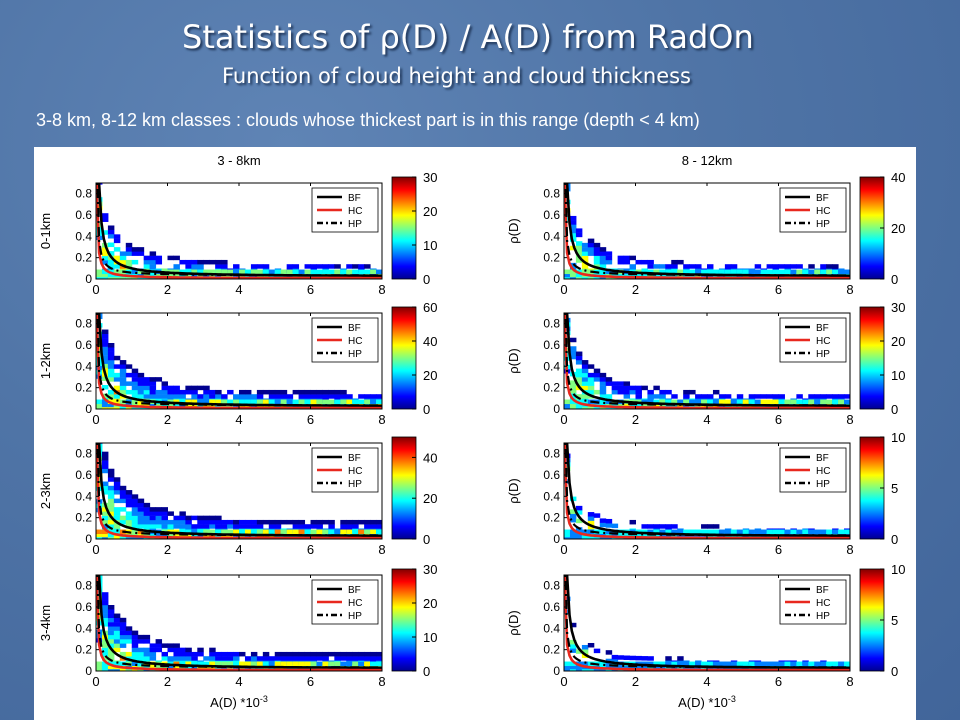 The image size is (960, 720). I want to click on legend-label-bf: BF, so click(354, 590).